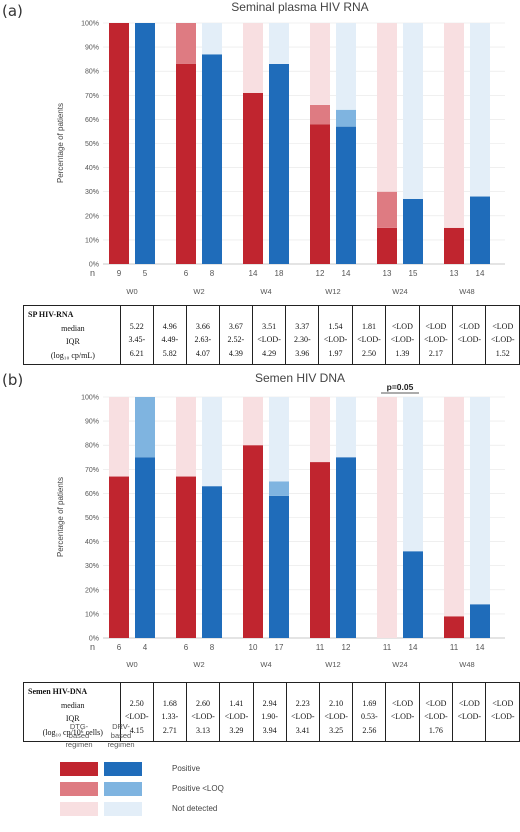 The height and width of the screenshot is (832, 520). I want to click on cell-value: 2.52-, so click(236, 340).